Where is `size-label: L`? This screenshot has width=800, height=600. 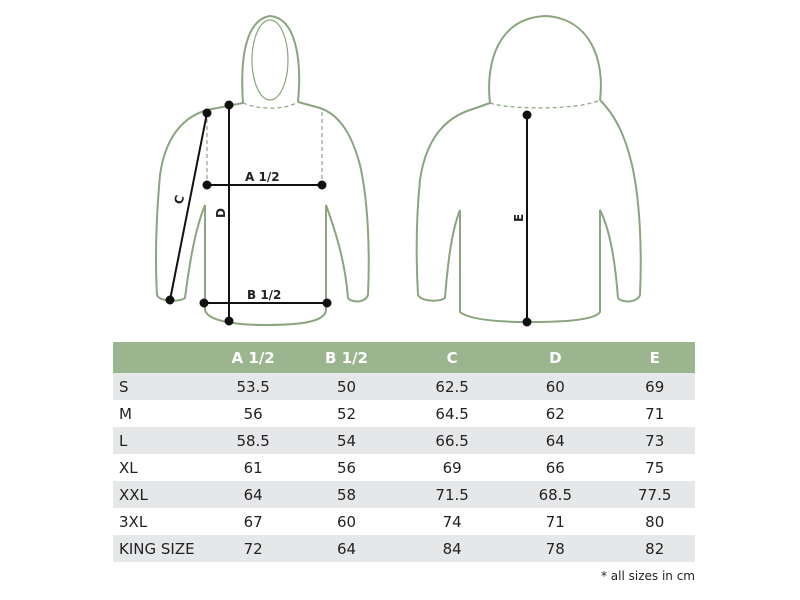
size-label: L is located at coordinates (123, 440).